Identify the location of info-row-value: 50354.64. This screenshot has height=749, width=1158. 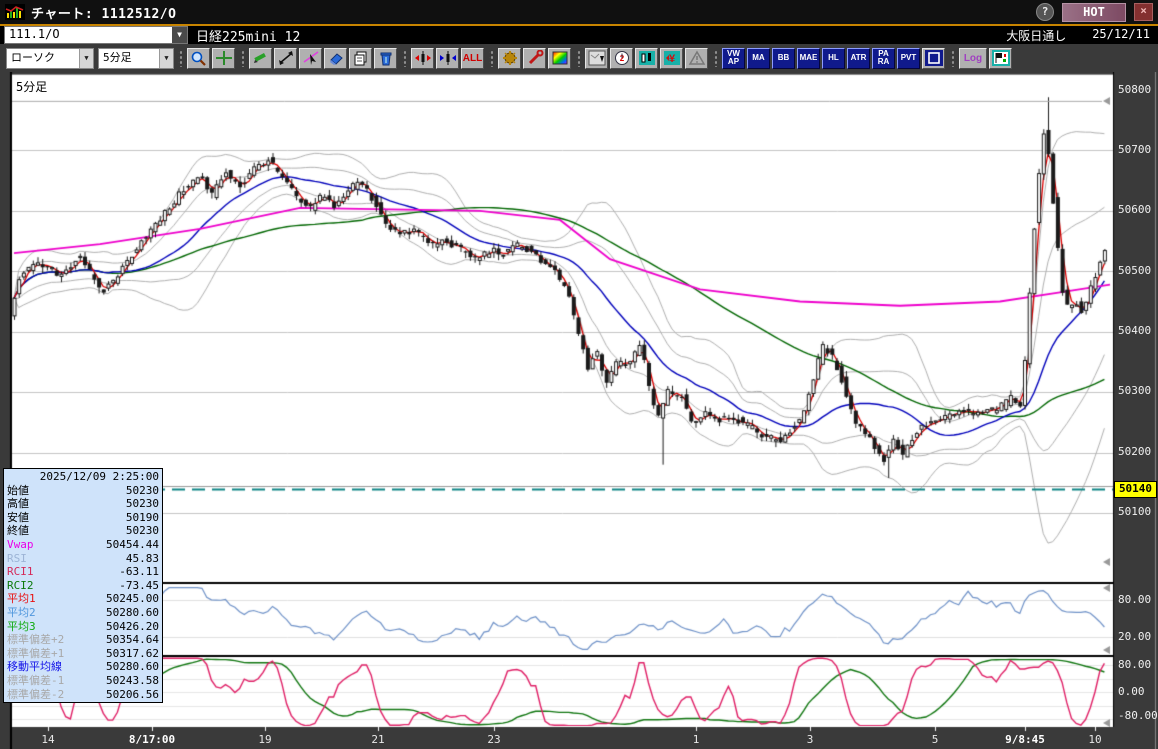
(132, 640).